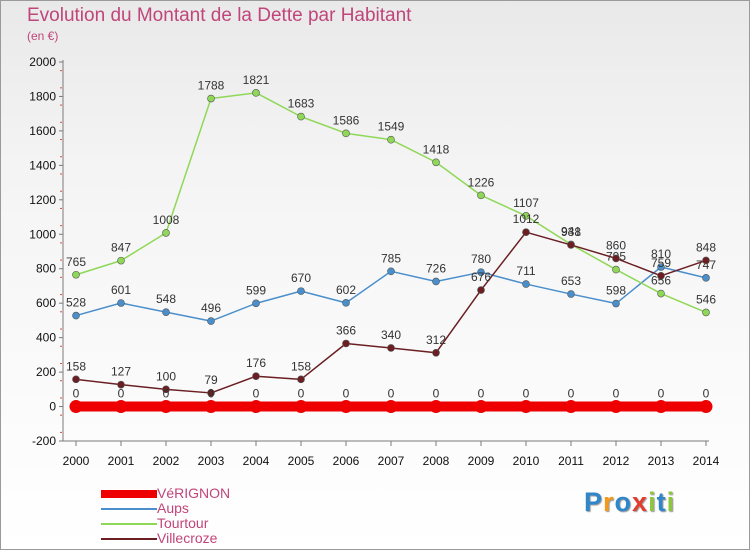 This screenshot has width=750, height=550. I want to click on x-tick-label: 2008, so click(436, 461).